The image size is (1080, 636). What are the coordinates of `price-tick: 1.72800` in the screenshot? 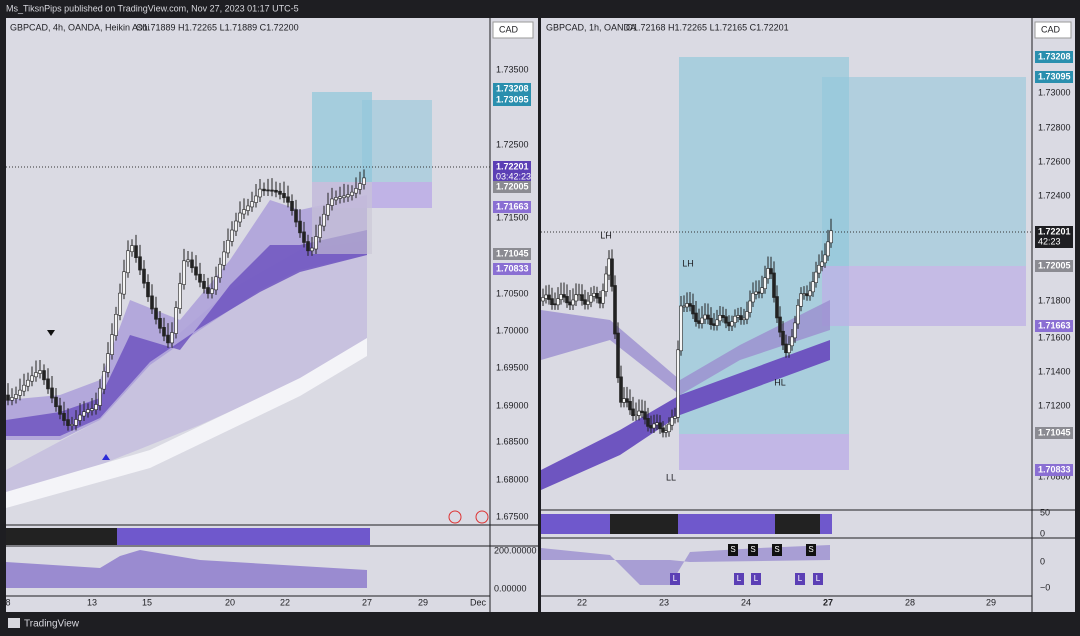 It's located at (1054, 127).